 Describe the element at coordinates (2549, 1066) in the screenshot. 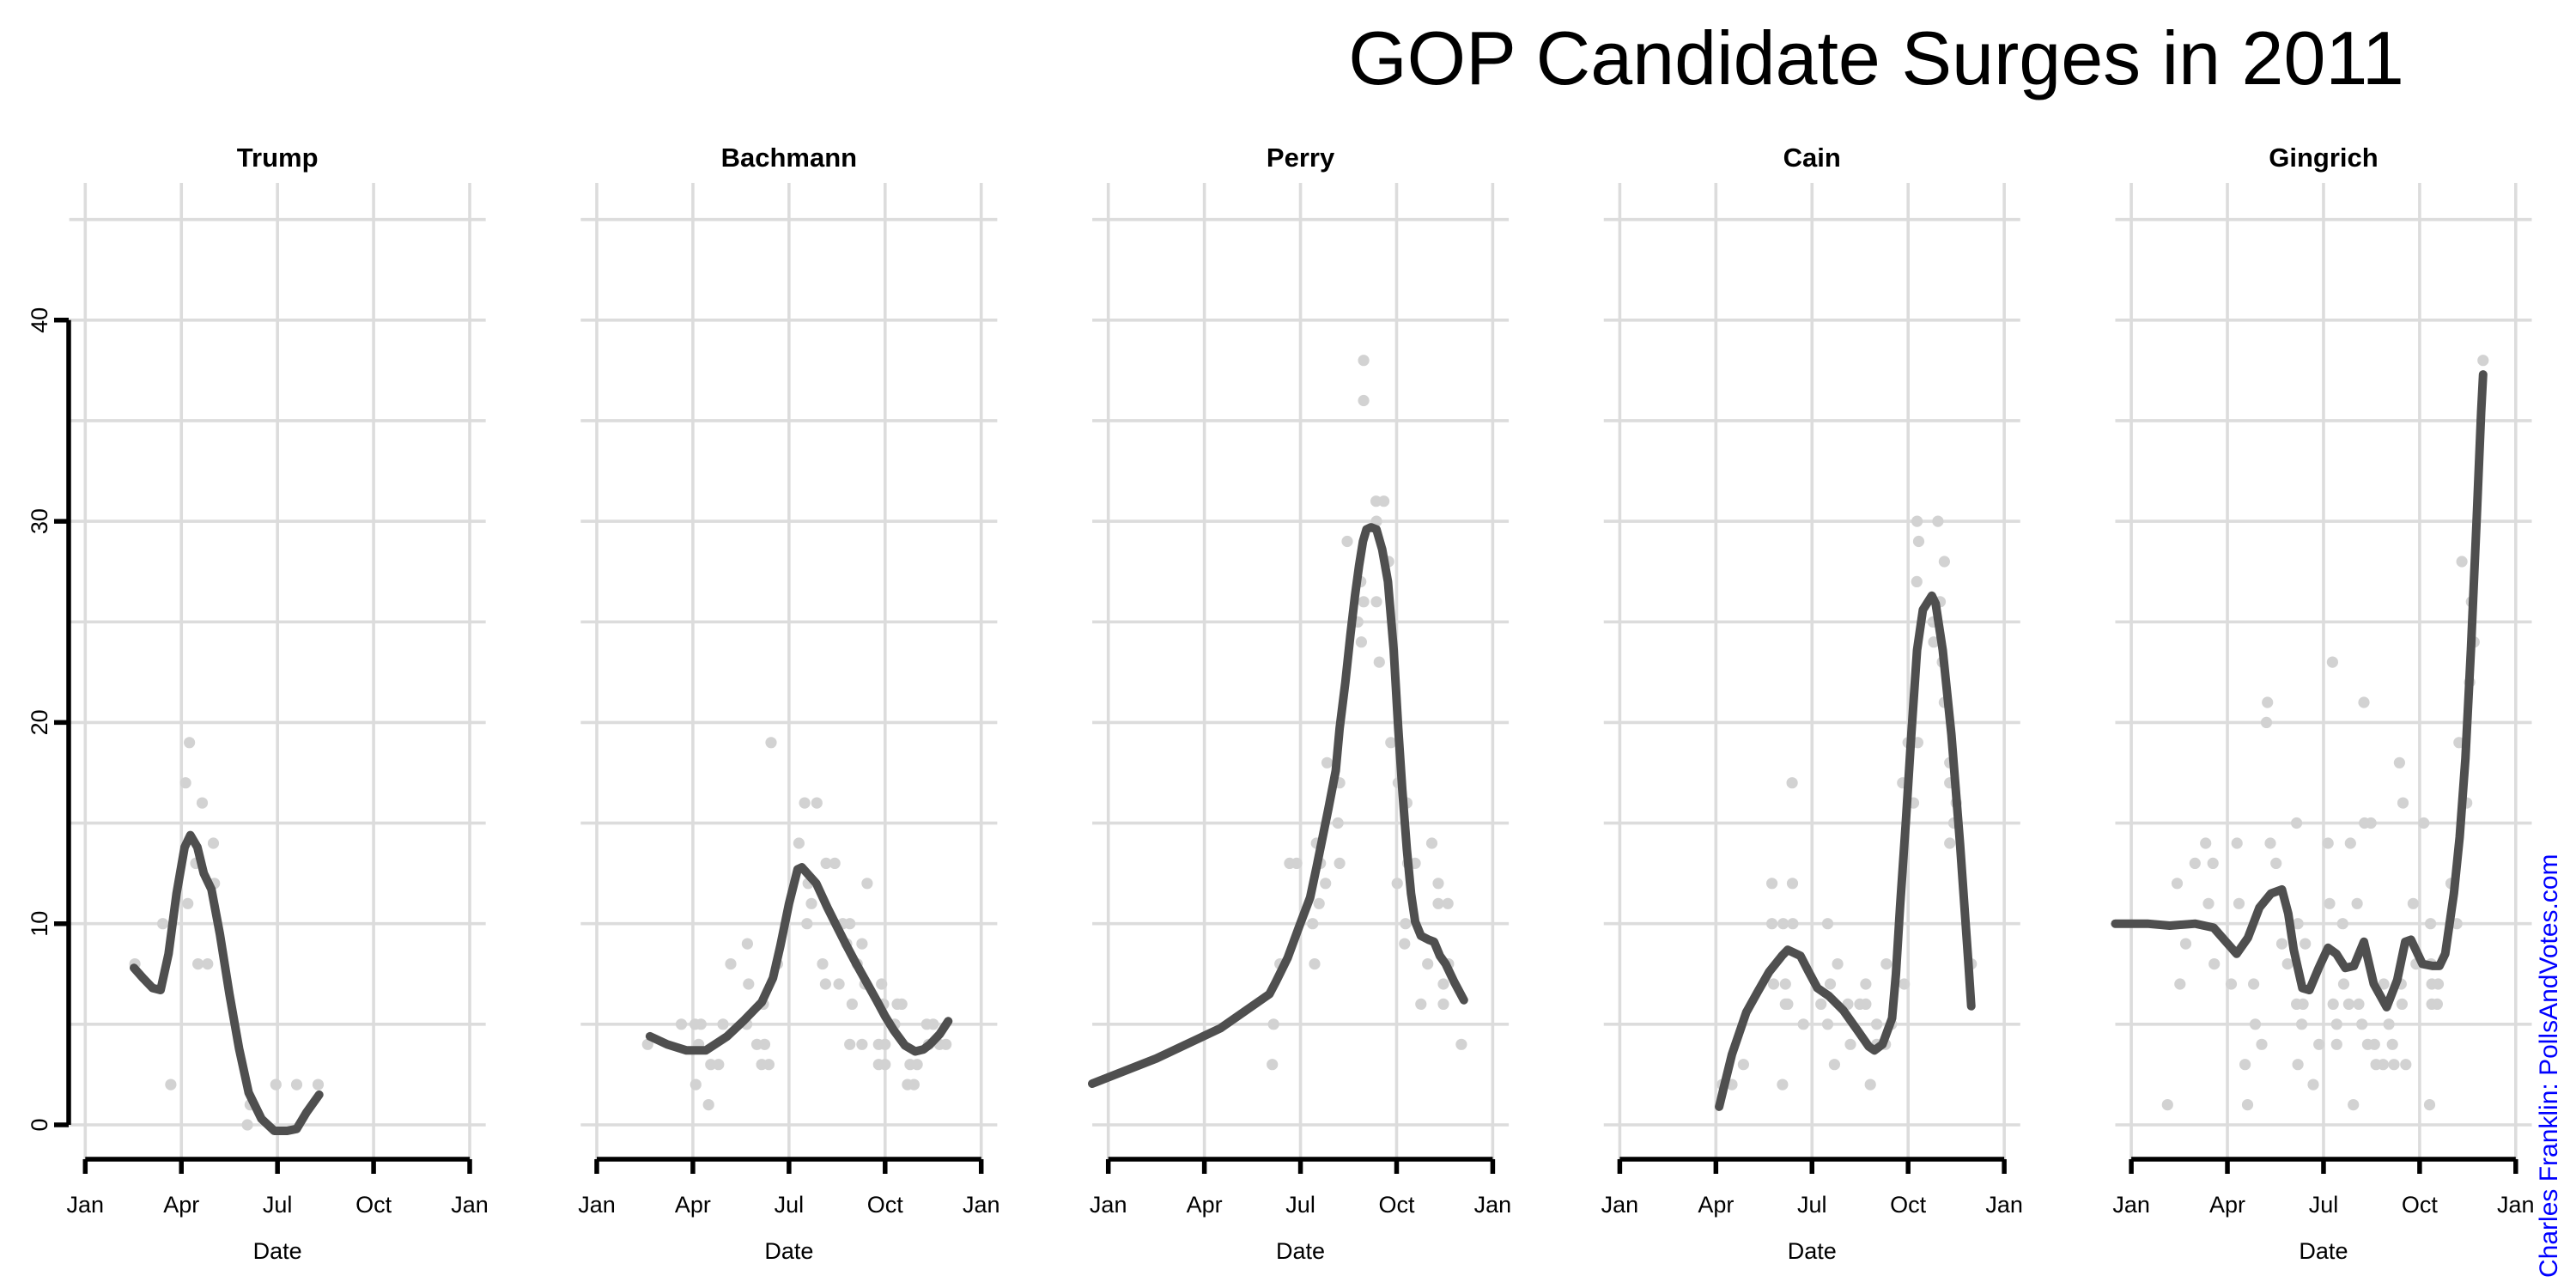

I see `credit-attribution: Charles Franklin: PollsAndVotes.com` at that location.